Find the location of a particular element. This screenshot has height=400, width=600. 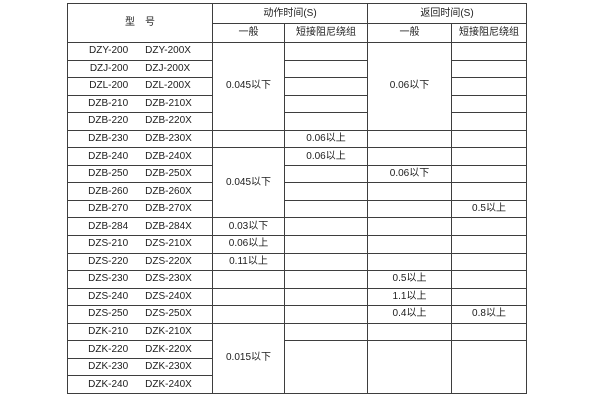

model-name: DZB-230 is located at coordinates (108, 138).